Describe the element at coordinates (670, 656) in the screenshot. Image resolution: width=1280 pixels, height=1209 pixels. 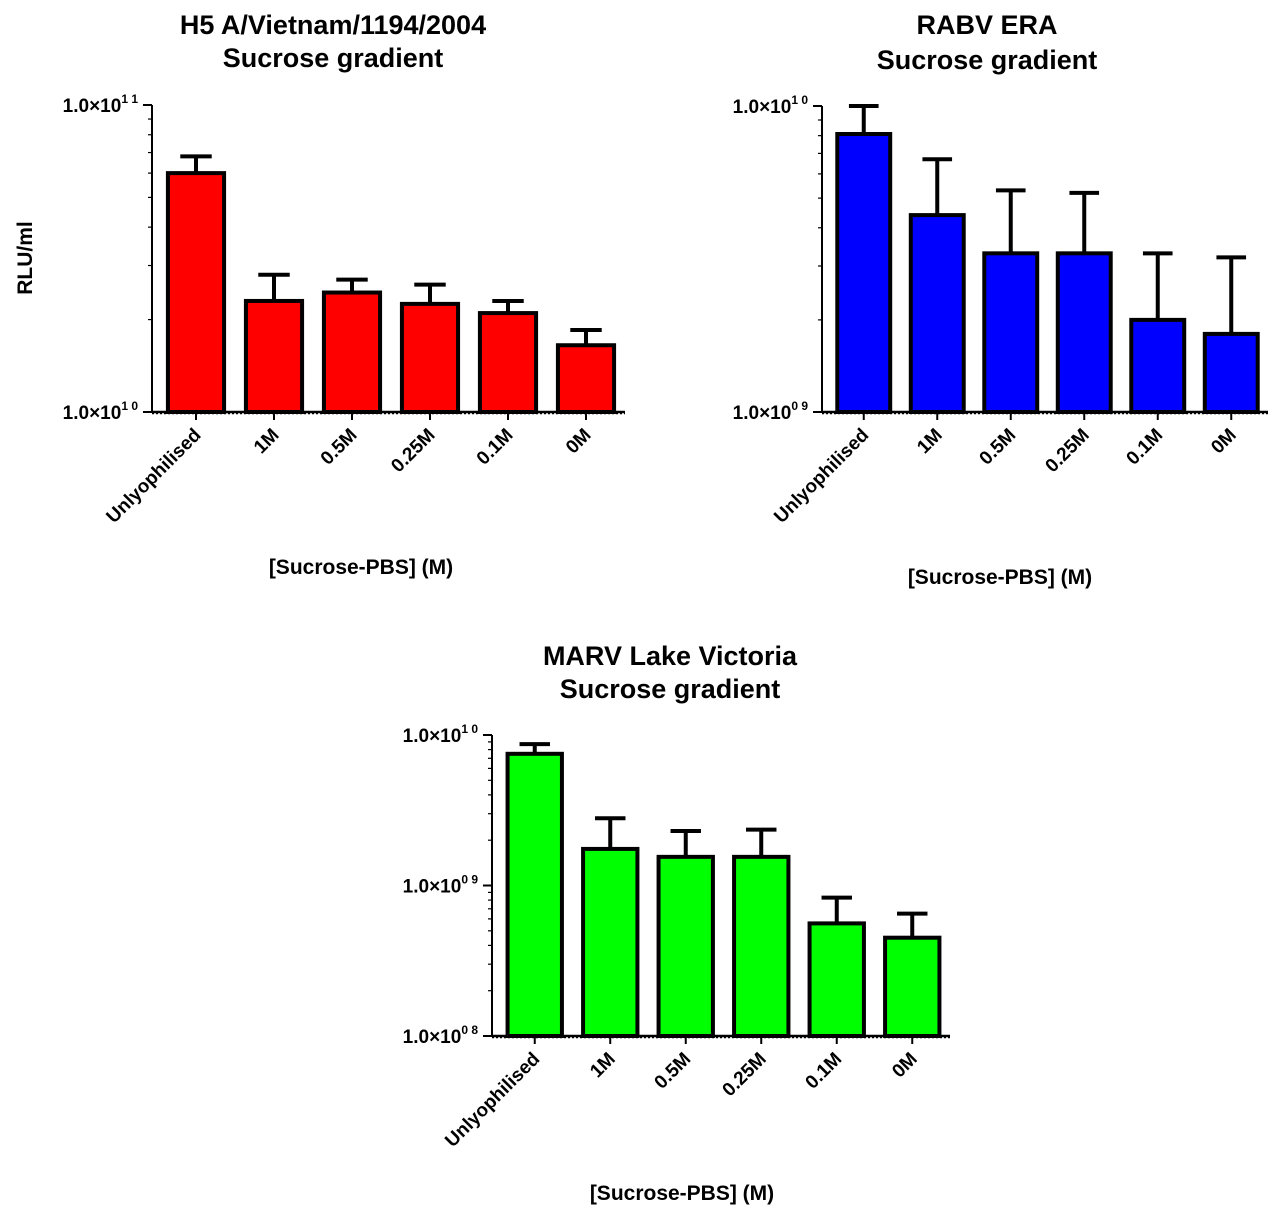
I see `chart-title-line: MARV Lake Victoria` at that location.